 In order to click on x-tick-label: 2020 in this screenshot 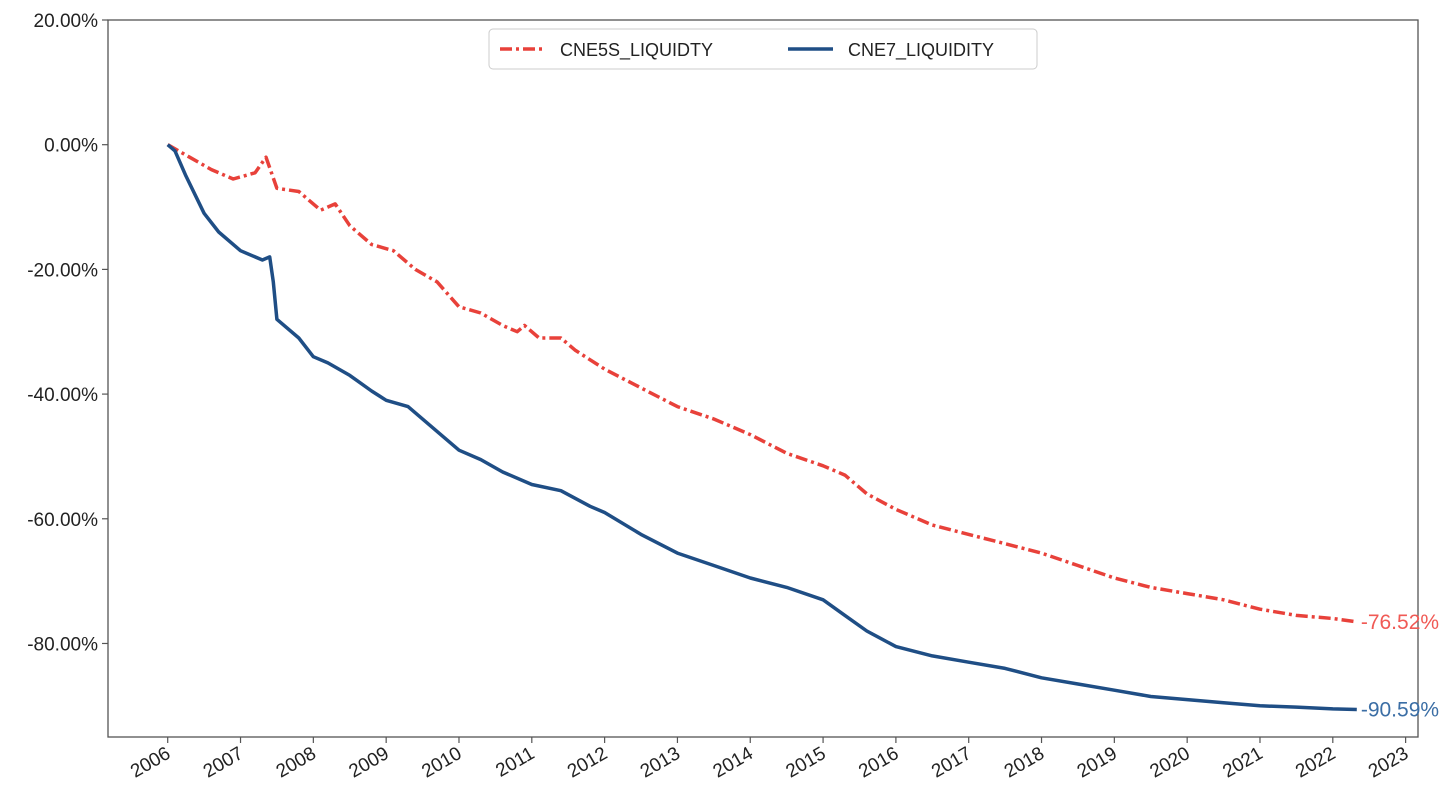, I will do `click(1170, 762)`.